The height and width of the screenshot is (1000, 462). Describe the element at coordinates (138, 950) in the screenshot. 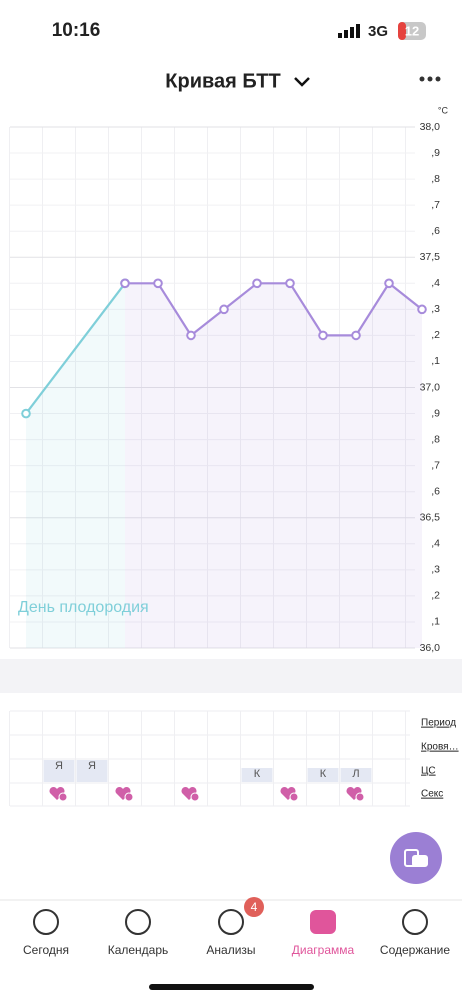

I see `nav-label: Календарь` at that location.